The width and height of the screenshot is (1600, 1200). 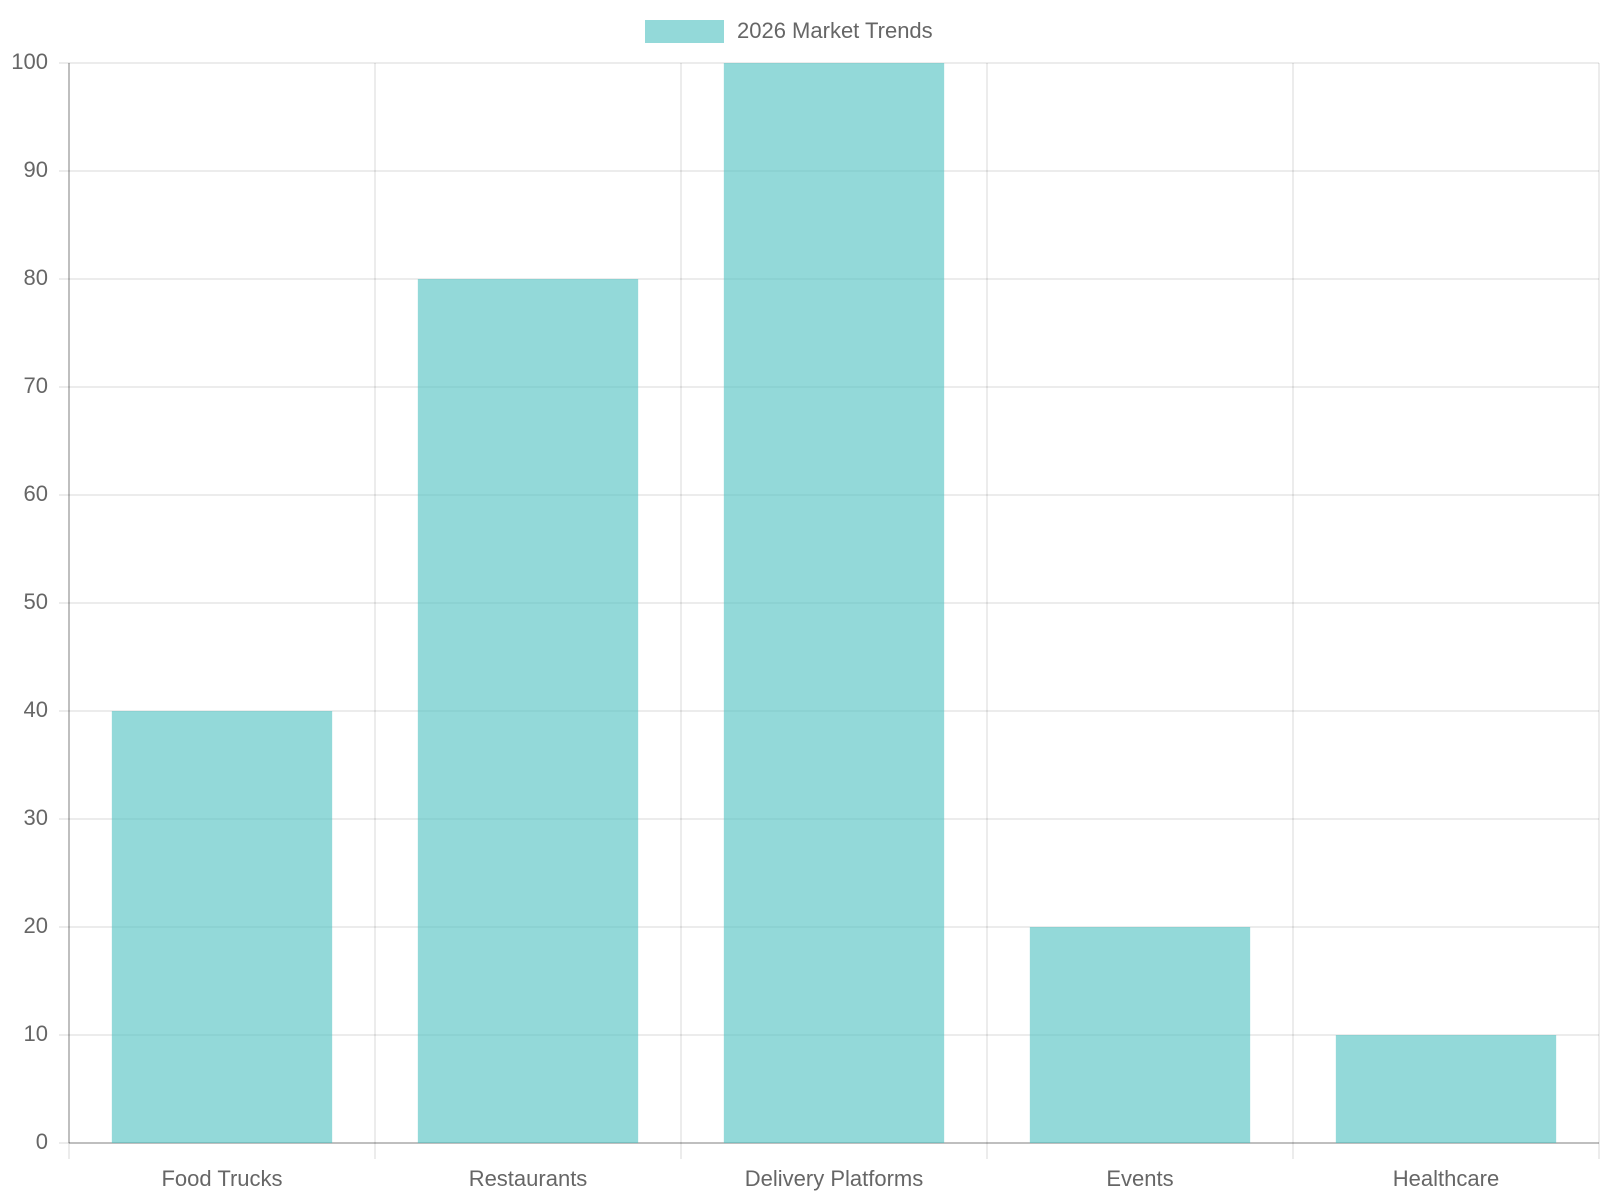 I want to click on y-tick-label: 60, so click(x=36, y=493).